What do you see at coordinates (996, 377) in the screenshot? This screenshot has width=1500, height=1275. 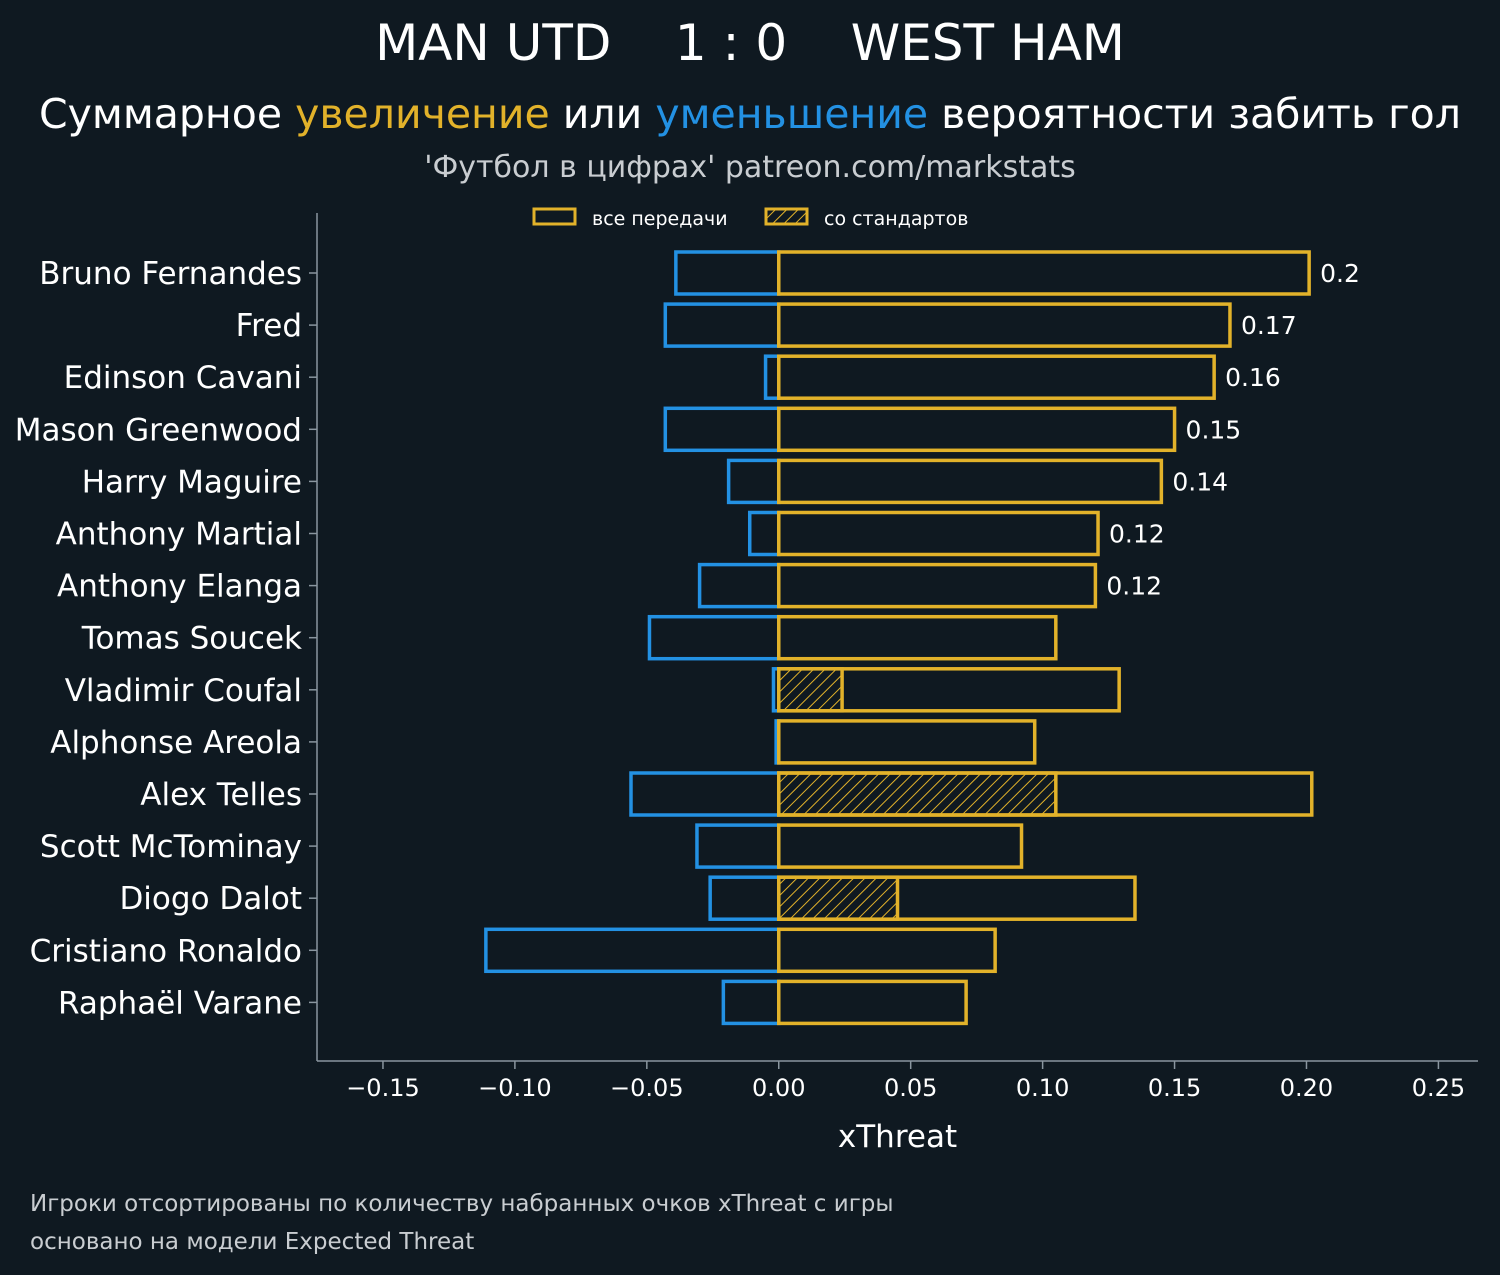 I see `bar-increase-edinson-cavani` at bounding box center [996, 377].